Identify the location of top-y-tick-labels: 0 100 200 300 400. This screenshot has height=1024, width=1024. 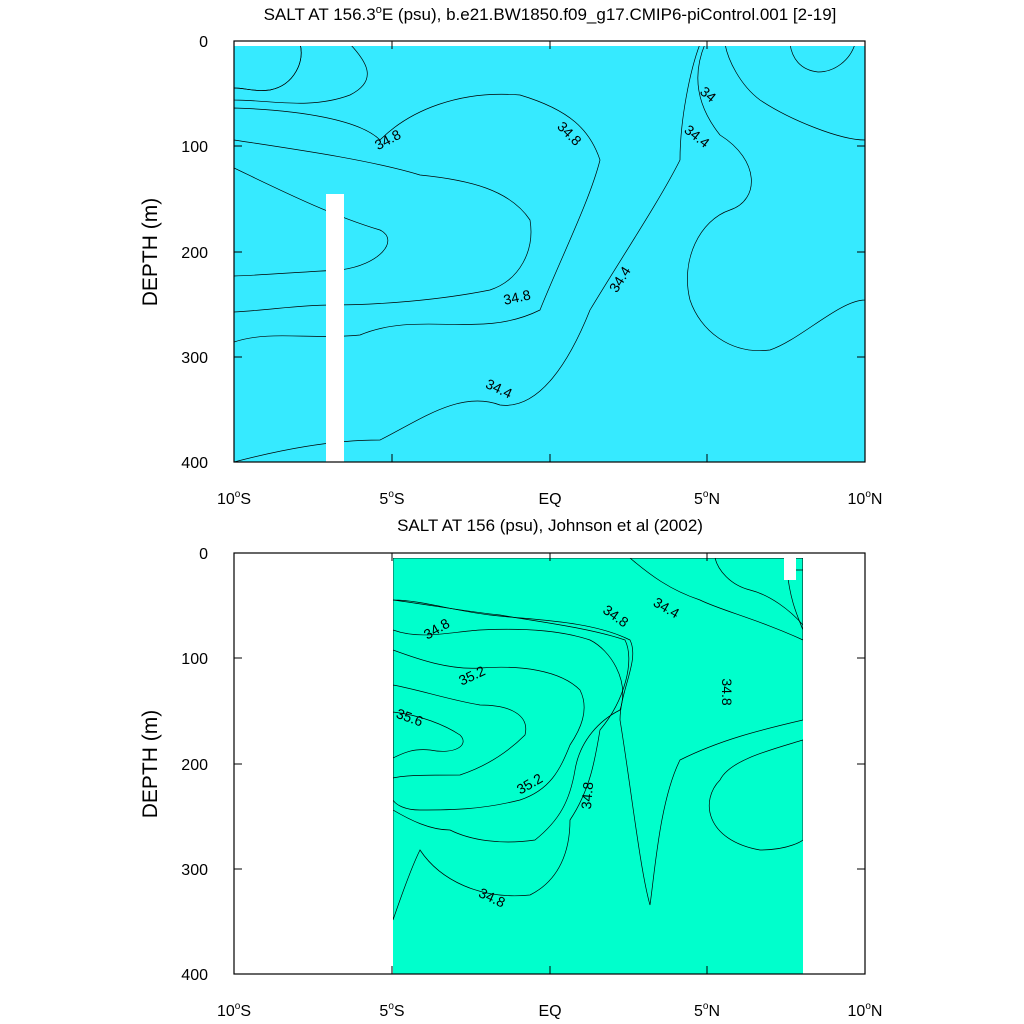
(194, 253).